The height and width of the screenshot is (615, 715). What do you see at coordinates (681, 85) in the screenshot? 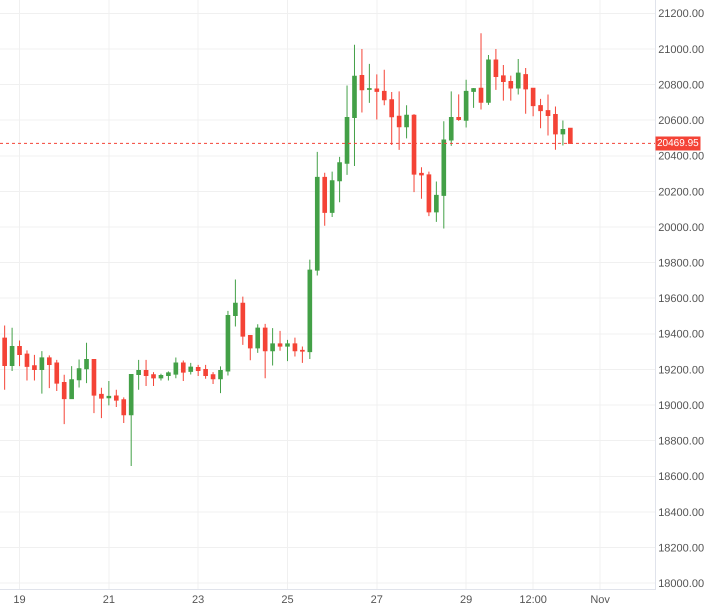
I see `y-tick-label: 20800.00` at bounding box center [681, 85].